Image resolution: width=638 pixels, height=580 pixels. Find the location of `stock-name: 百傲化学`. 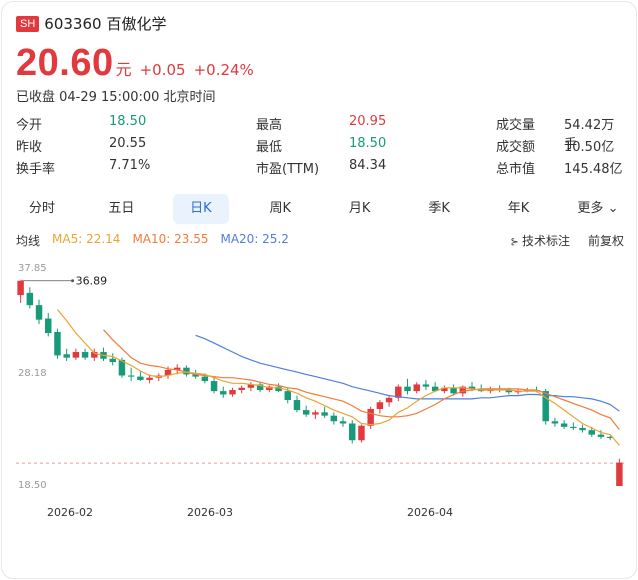

stock-name: 百傲化学 is located at coordinates (136, 24).